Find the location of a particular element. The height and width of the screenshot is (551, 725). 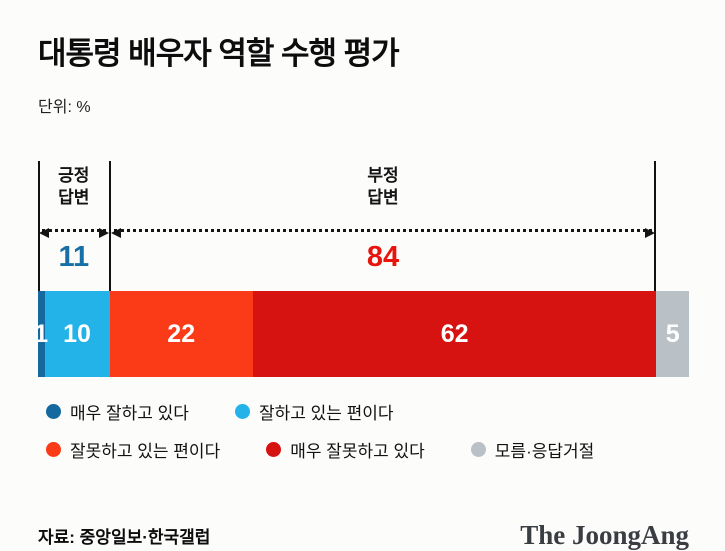

legend-item: 잘하고 있는 편이다 is located at coordinates (314, 411).